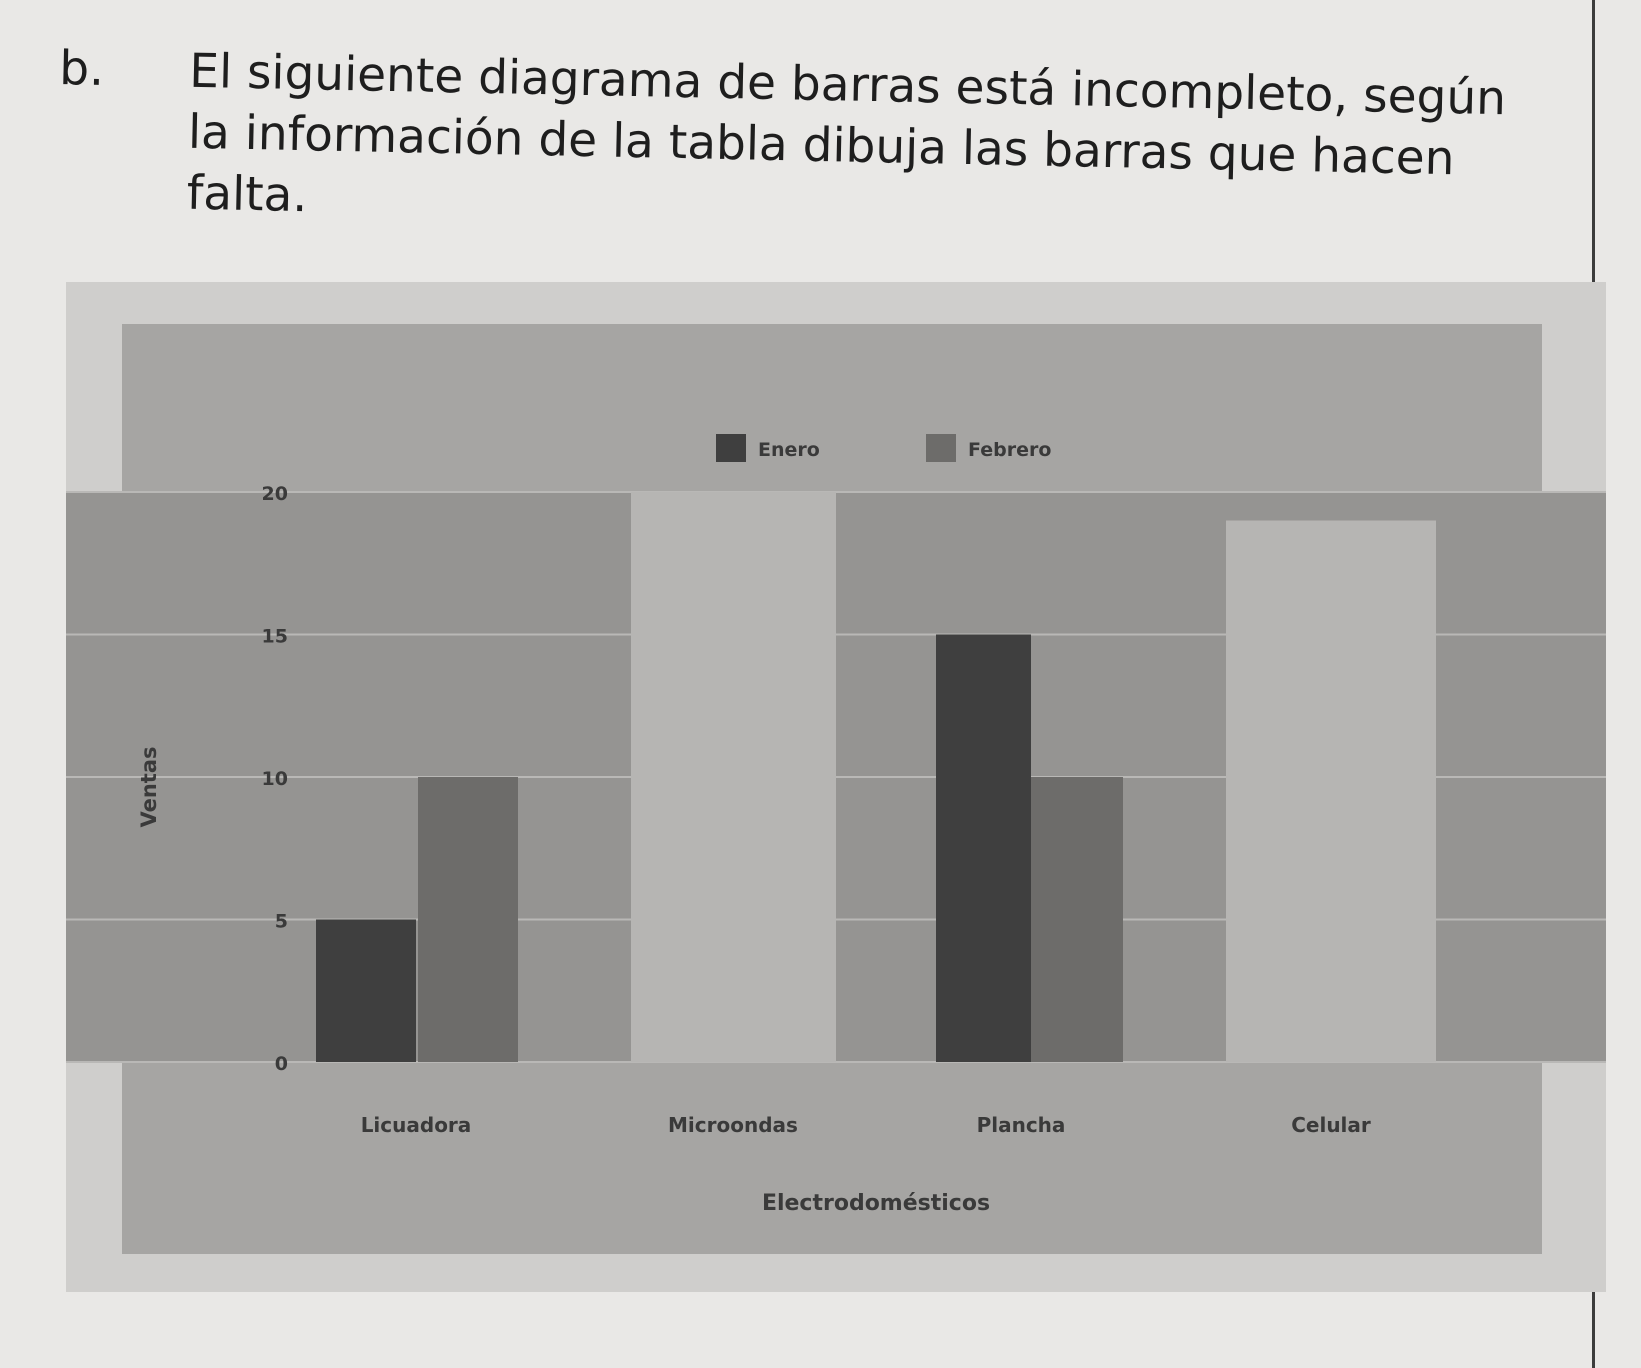 This screenshot has width=1641, height=1368. What do you see at coordinates (983, 848) in the screenshot?
I see `bar-enero-plancha` at bounding box center [983, 848].